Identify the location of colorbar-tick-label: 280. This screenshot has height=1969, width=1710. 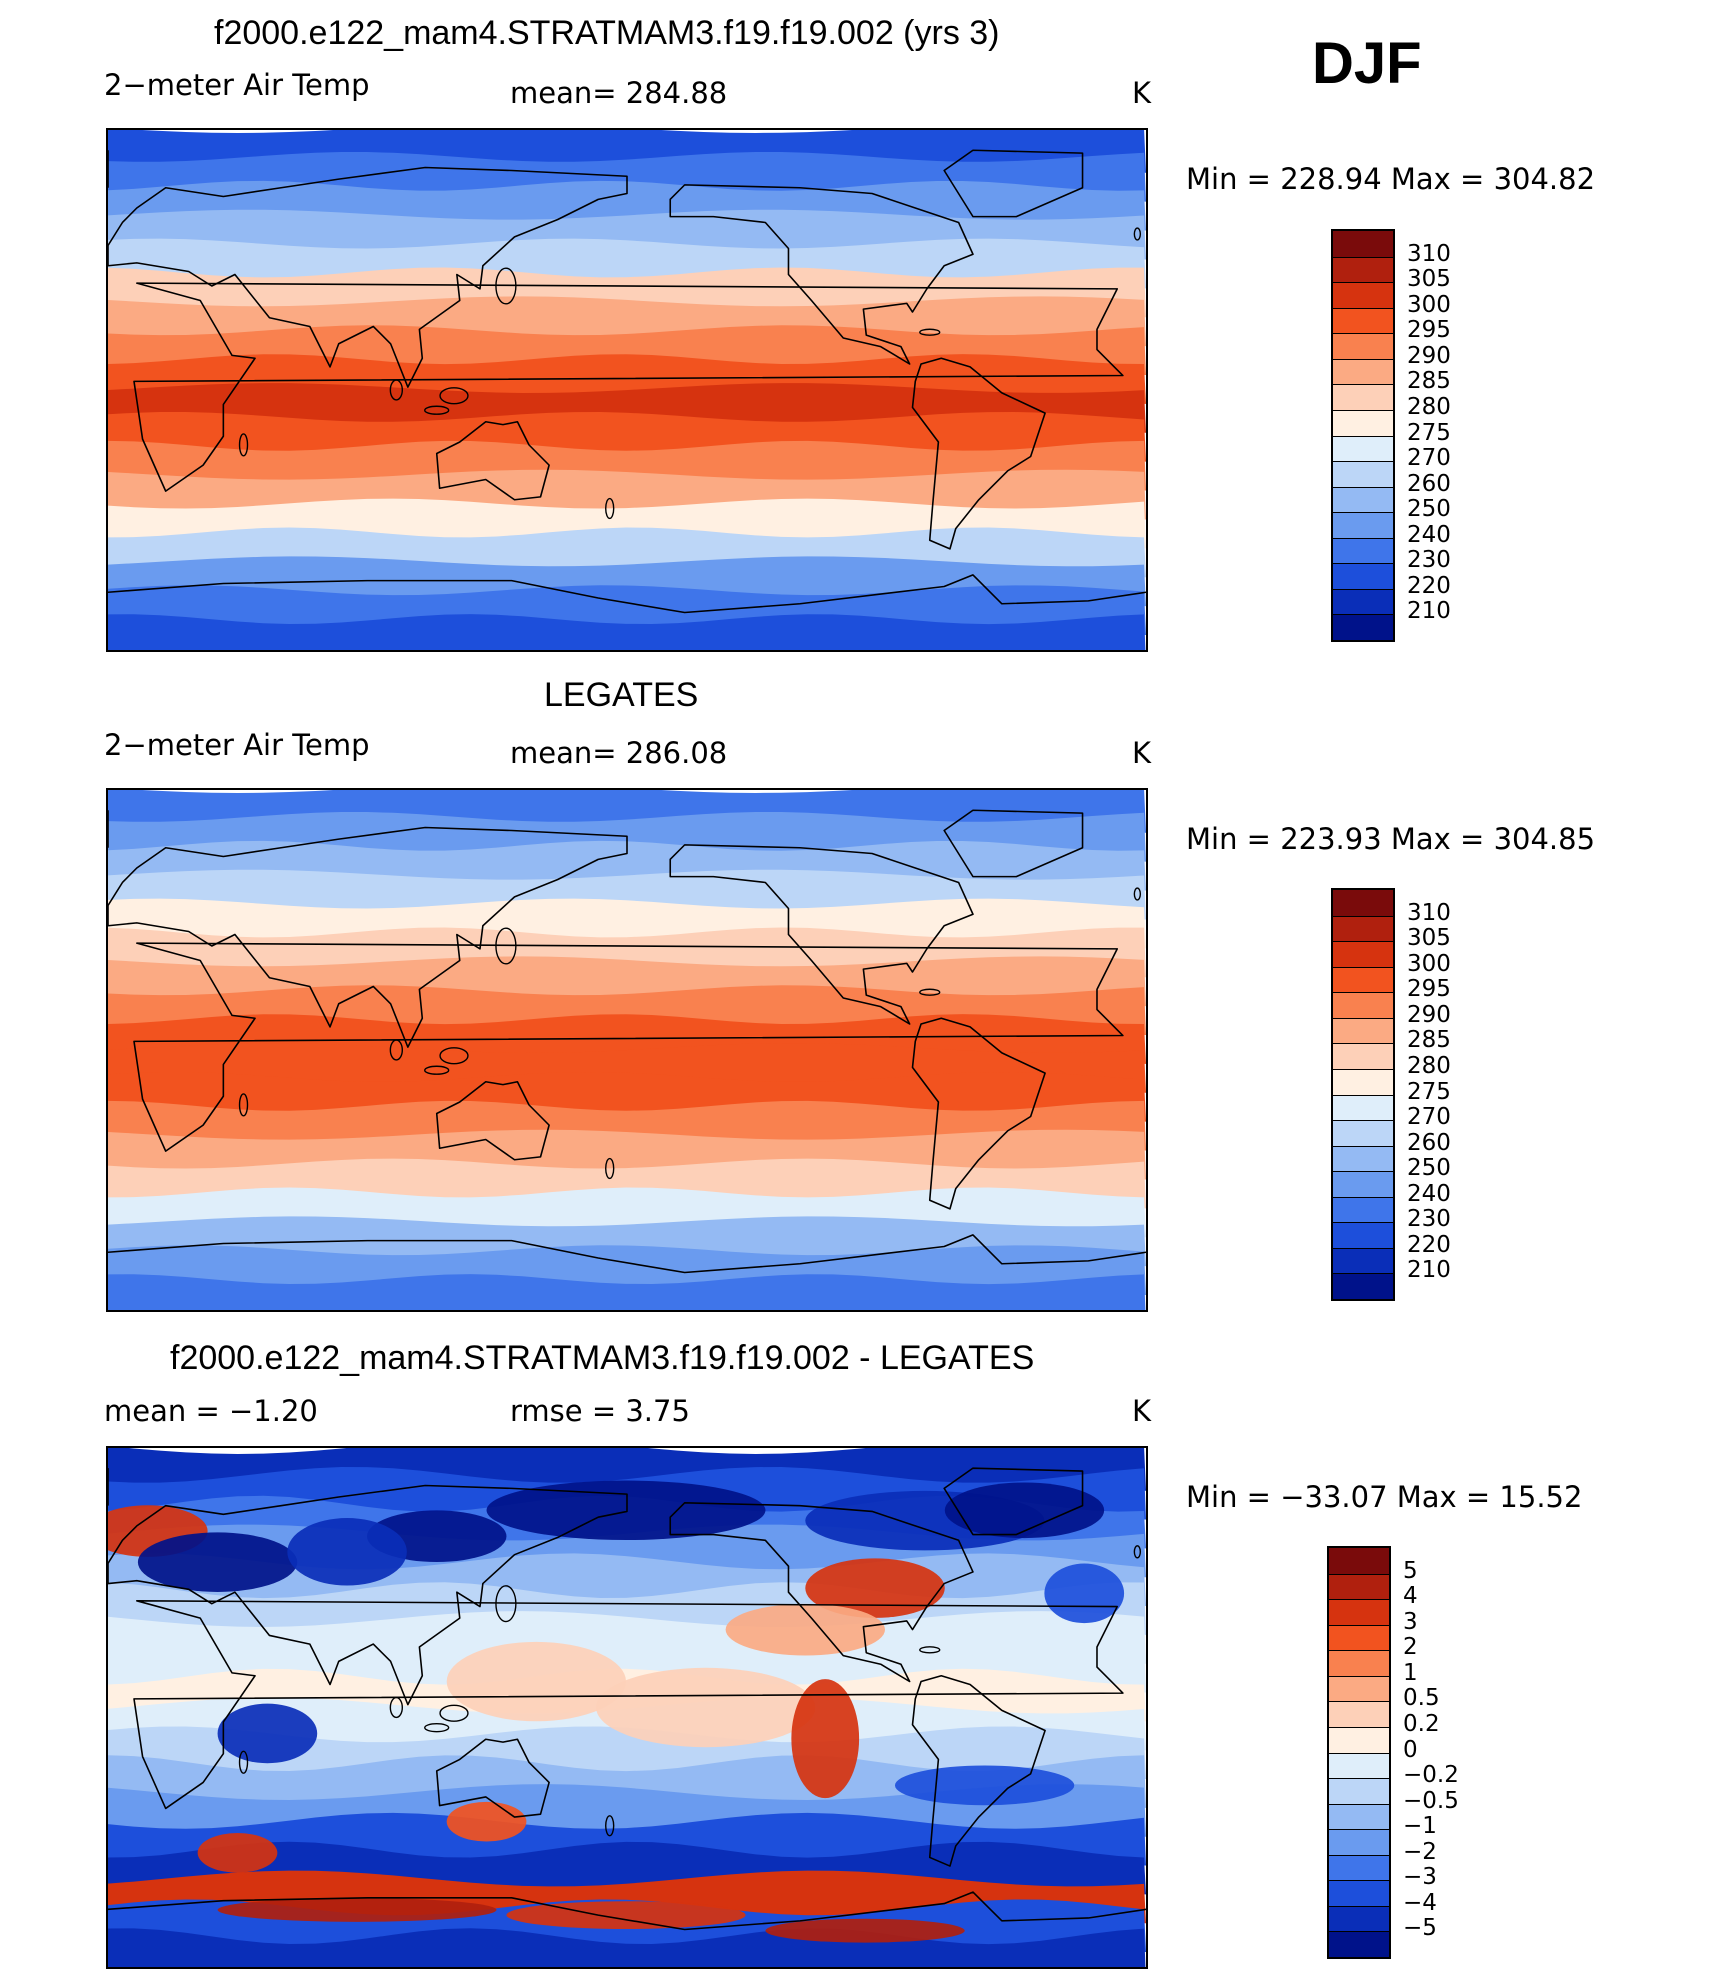
(1429, 1065).